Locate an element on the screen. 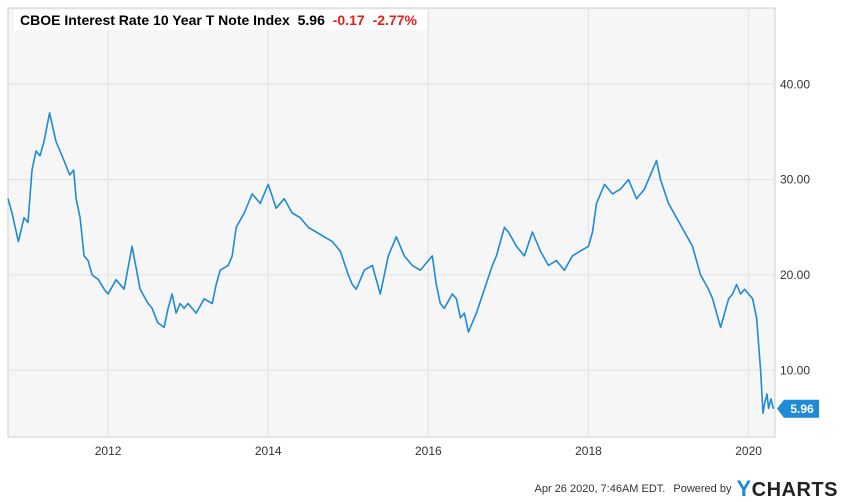  y-tick-label: 40.00 is located at coordinates (795, 84).